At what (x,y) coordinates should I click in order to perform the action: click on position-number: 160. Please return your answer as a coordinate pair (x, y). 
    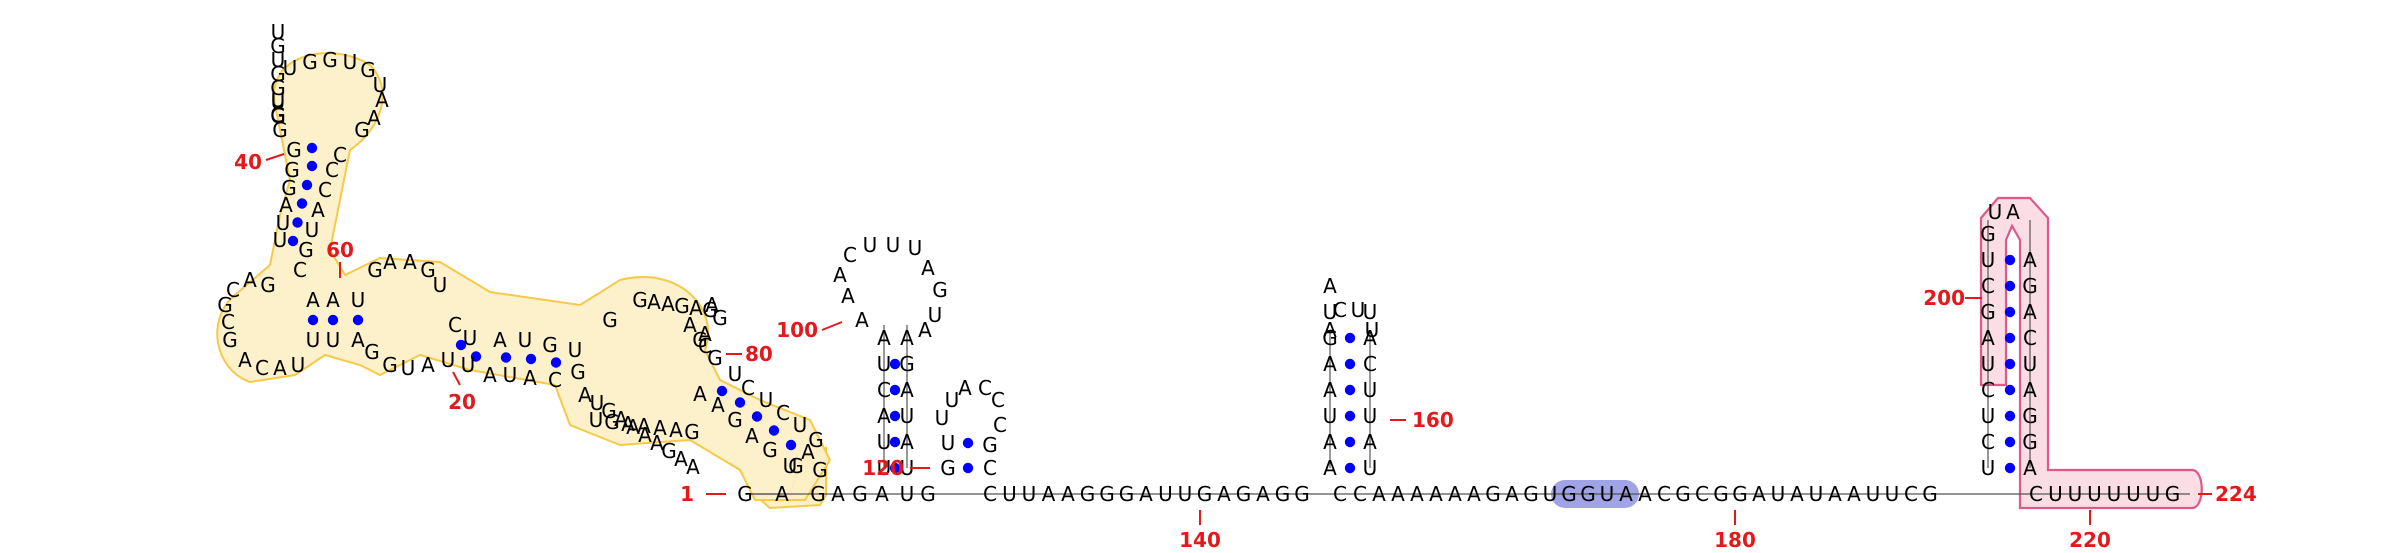
    Looking at the image, I should click on (1433, 420).